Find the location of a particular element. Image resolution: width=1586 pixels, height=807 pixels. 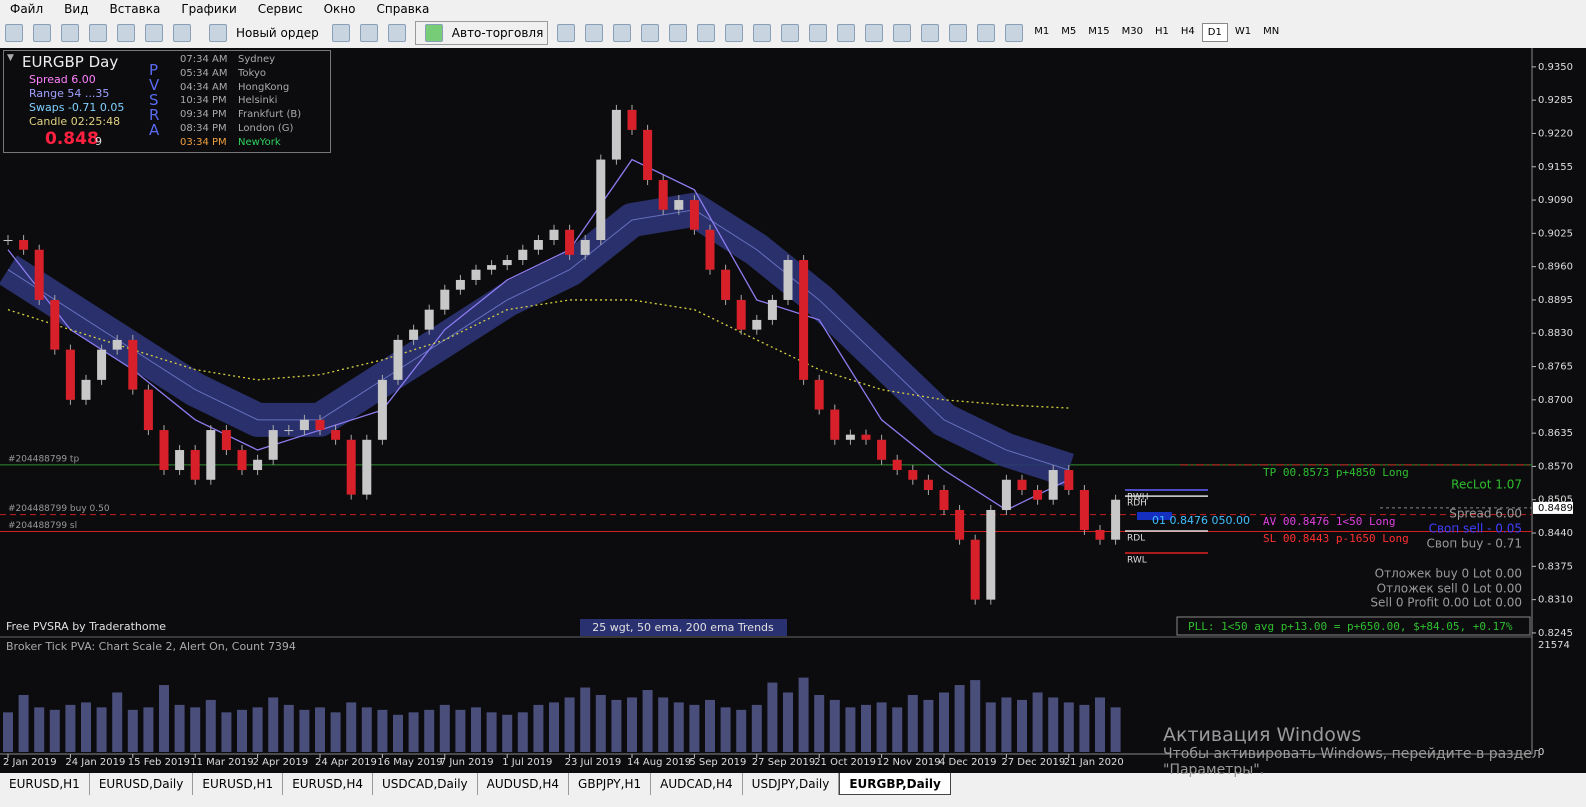

menu-item: Вид is located at coordinates (76, 9).